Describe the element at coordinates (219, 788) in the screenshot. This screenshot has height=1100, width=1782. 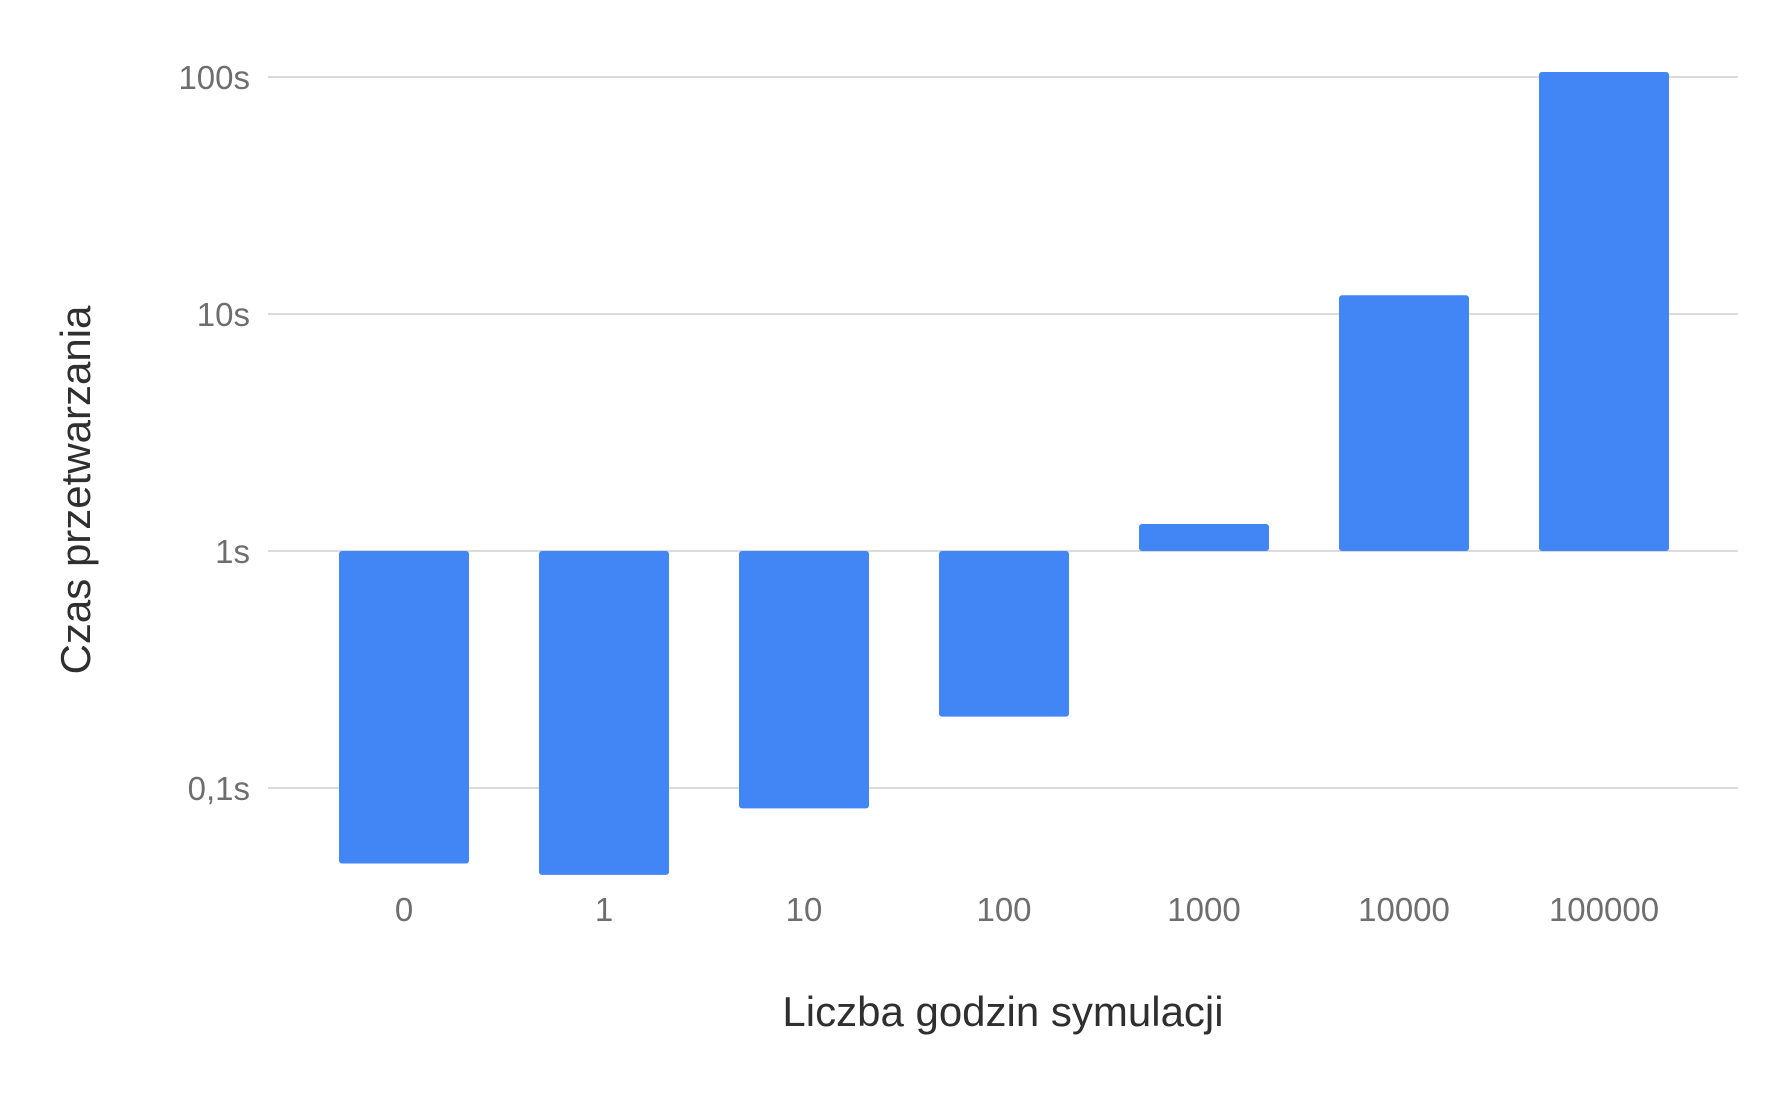
I see `y-tick-label: 0,1s` at that location.